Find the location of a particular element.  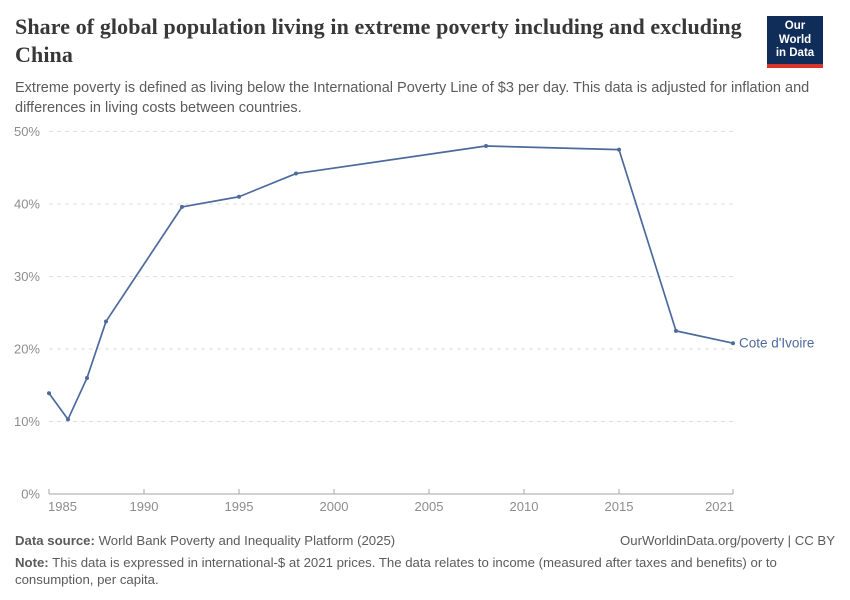

x-tick-label: 1995 is located at coordinates (239, 506).